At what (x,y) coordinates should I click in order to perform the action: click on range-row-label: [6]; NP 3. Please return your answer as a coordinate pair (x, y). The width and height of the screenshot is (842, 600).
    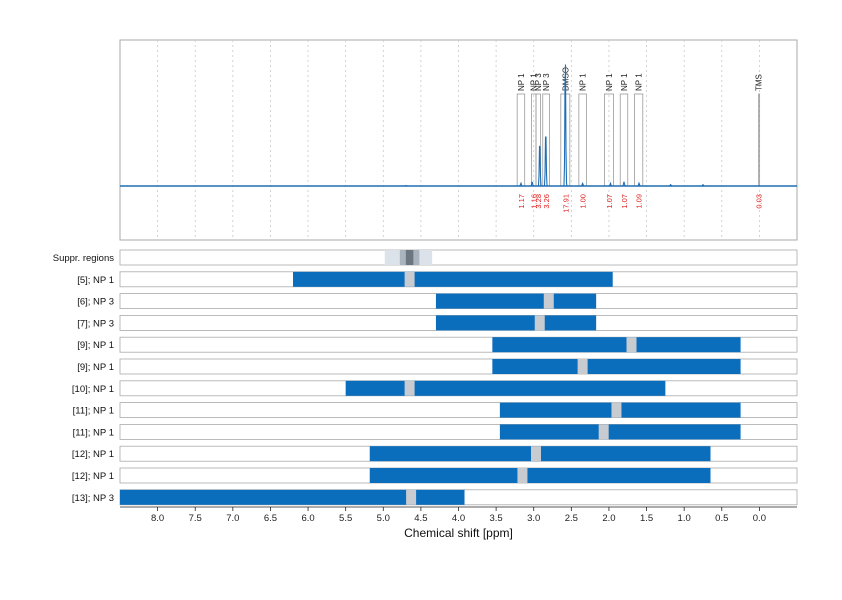
    Looking at the image, I should click on (95, 302).